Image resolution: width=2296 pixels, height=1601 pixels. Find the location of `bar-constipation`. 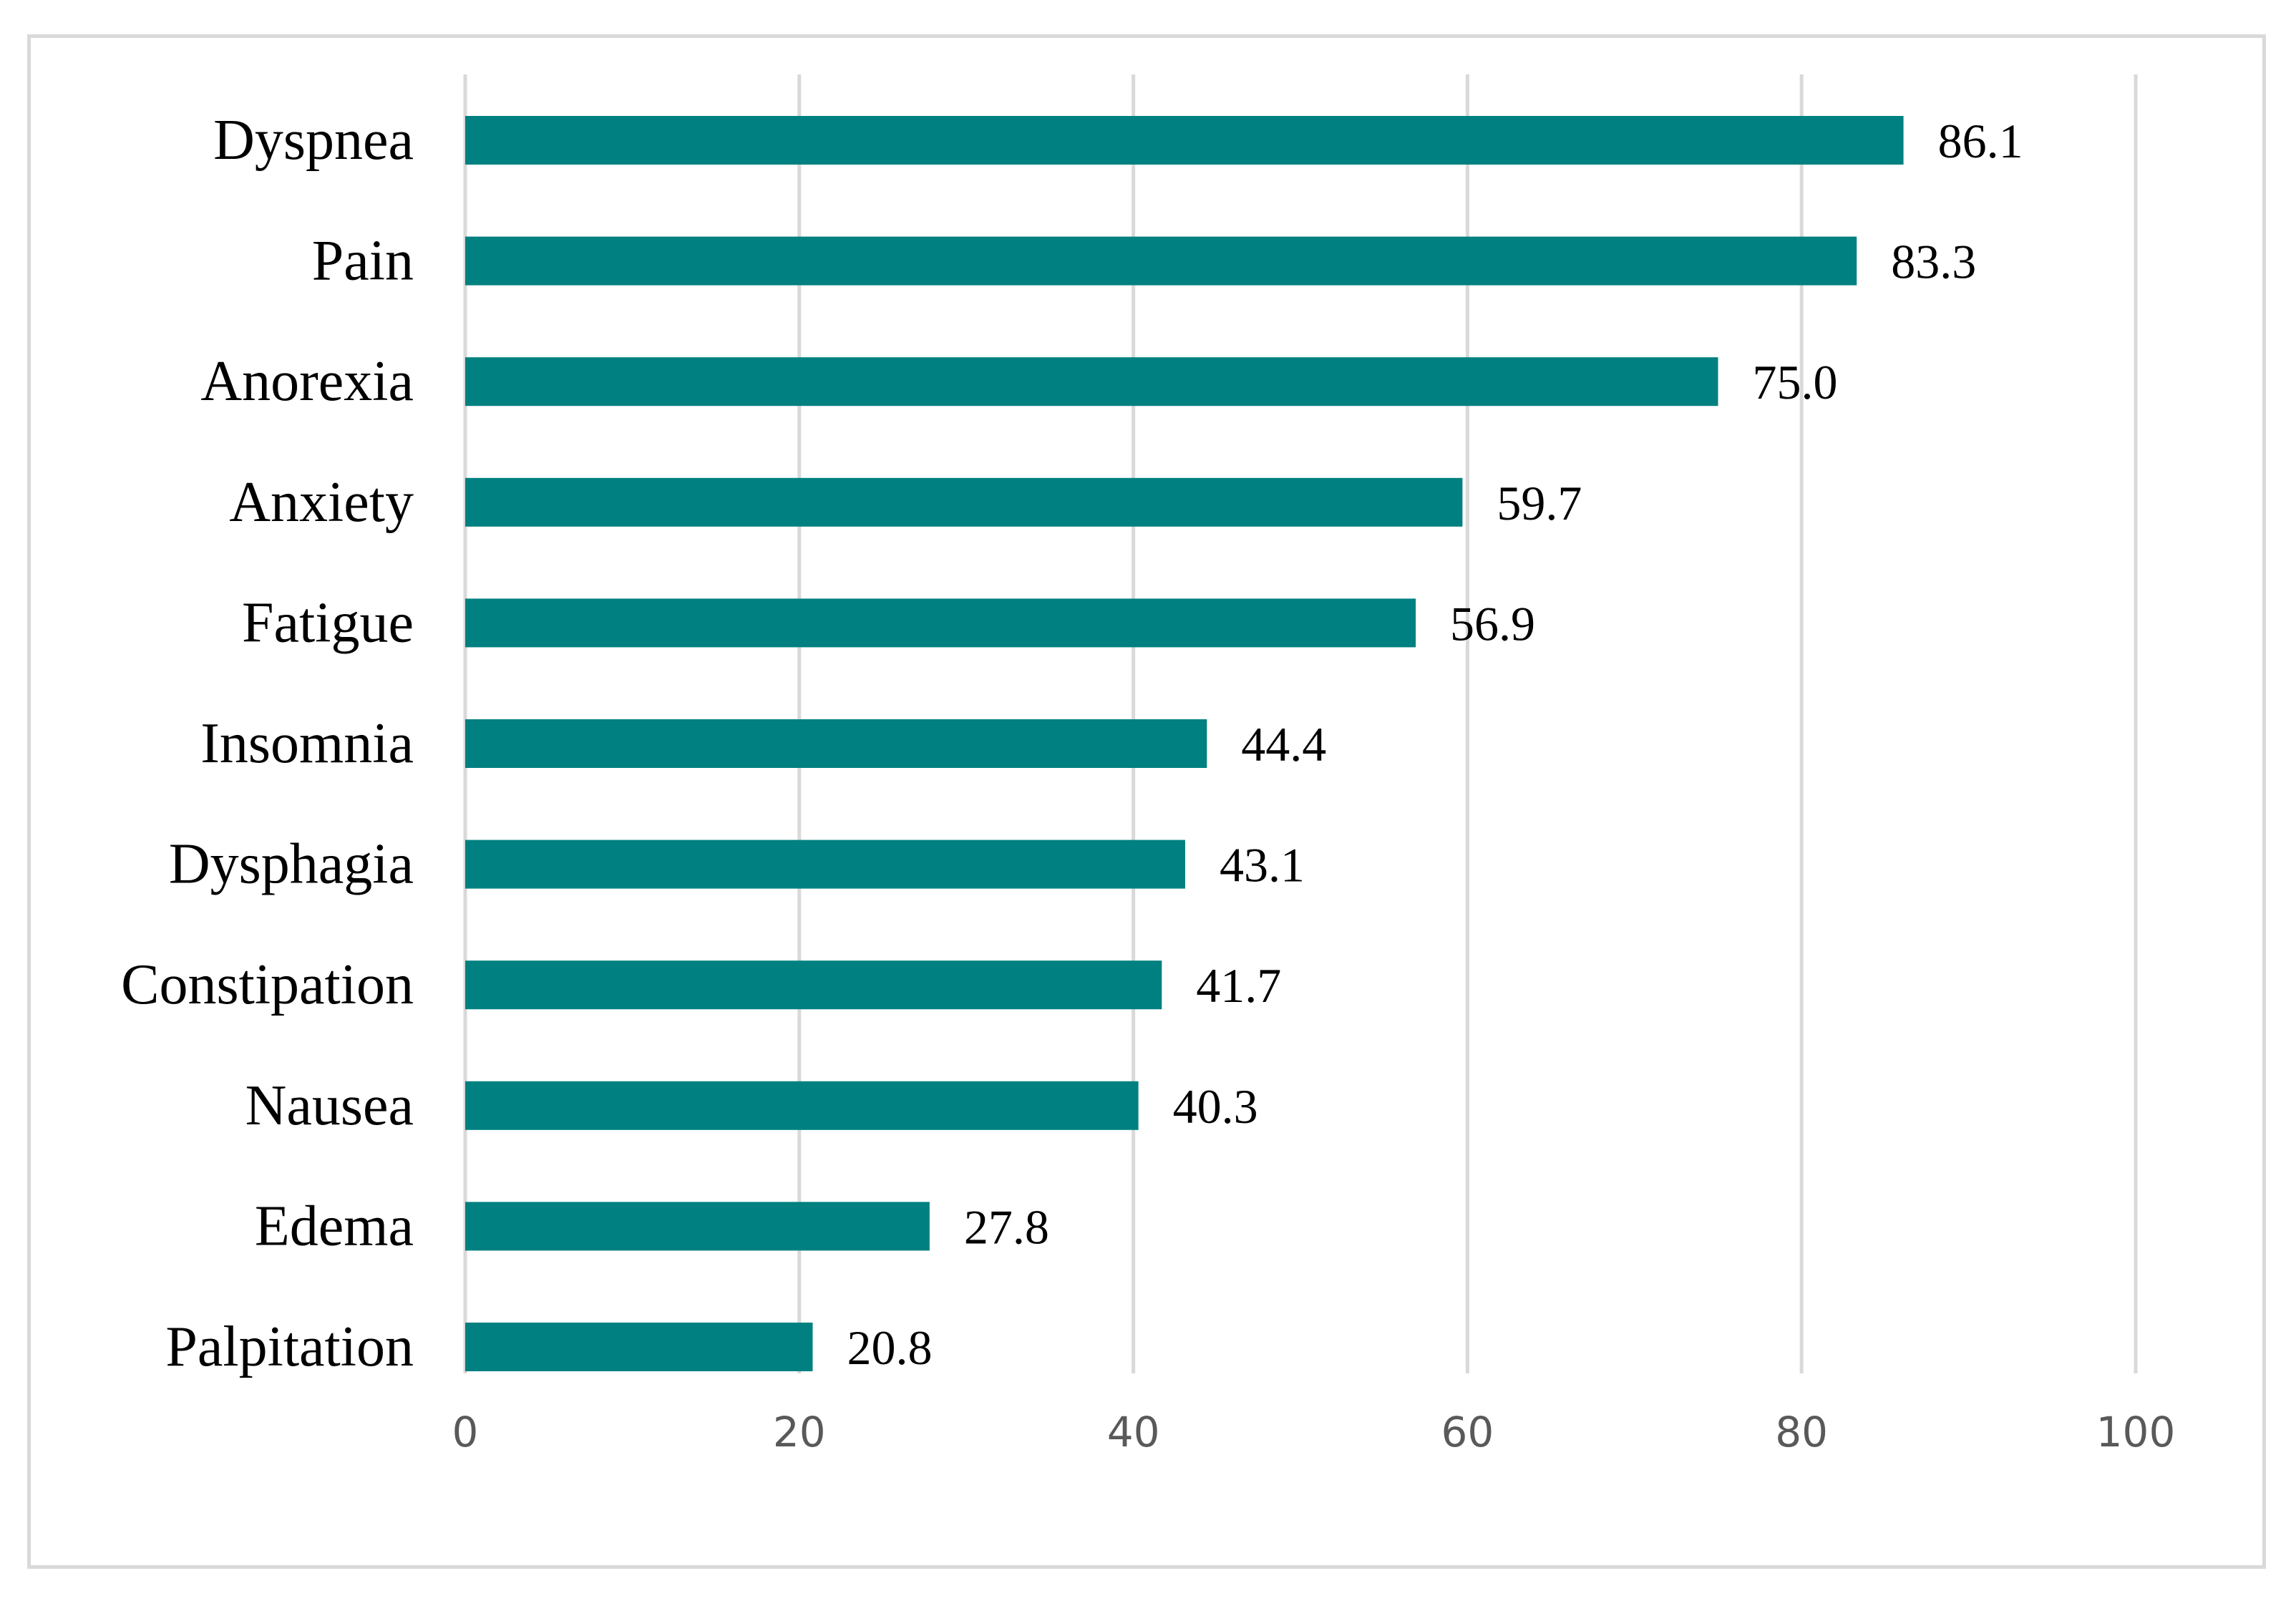

bar-constipation is located at coordinates (814, 985).